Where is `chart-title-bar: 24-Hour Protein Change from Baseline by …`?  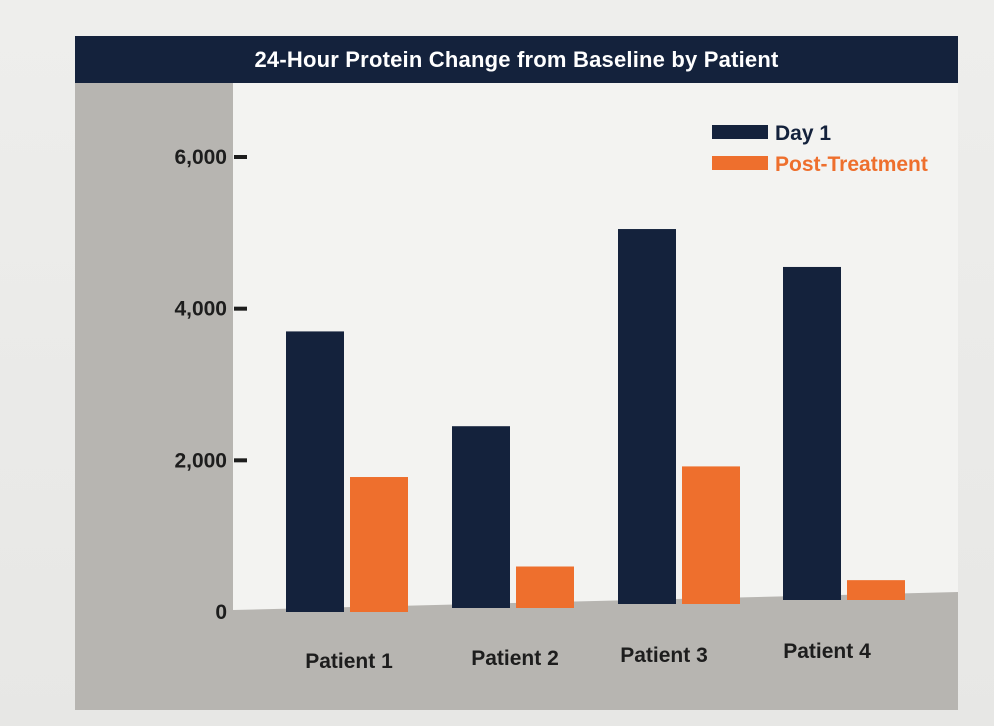 chart-title-bar: 24-Hour Protein Change from Baseline by … is located at coordinates (516, 59).